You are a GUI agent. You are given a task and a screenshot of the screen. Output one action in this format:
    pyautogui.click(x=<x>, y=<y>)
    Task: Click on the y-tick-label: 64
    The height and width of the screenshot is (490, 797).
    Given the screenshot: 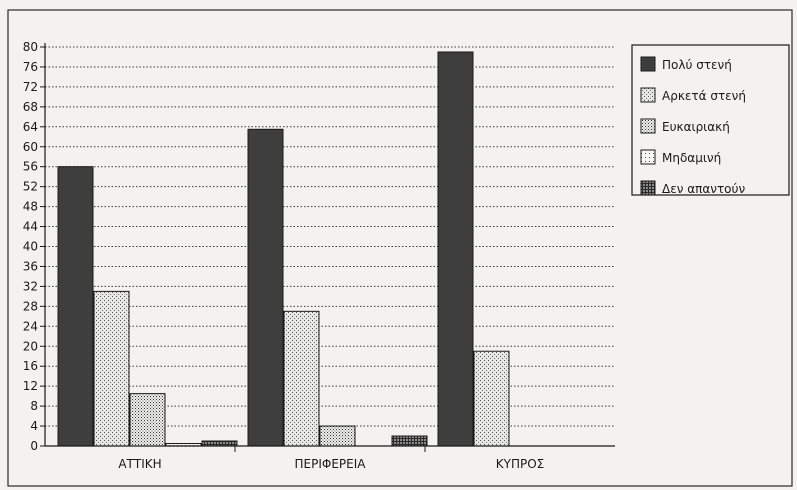 What is the action you would take?
    pyautogui.click(x=30, y=127)
    